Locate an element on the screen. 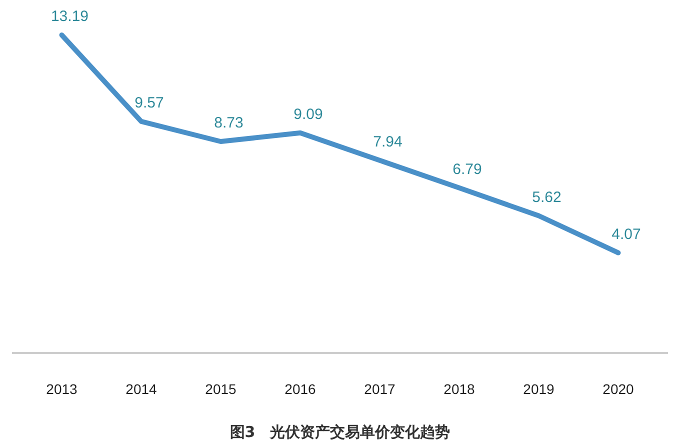 The height and width of the screenshot is (447, 680). data-label: 9.57 is located at coordinates (149, 103).